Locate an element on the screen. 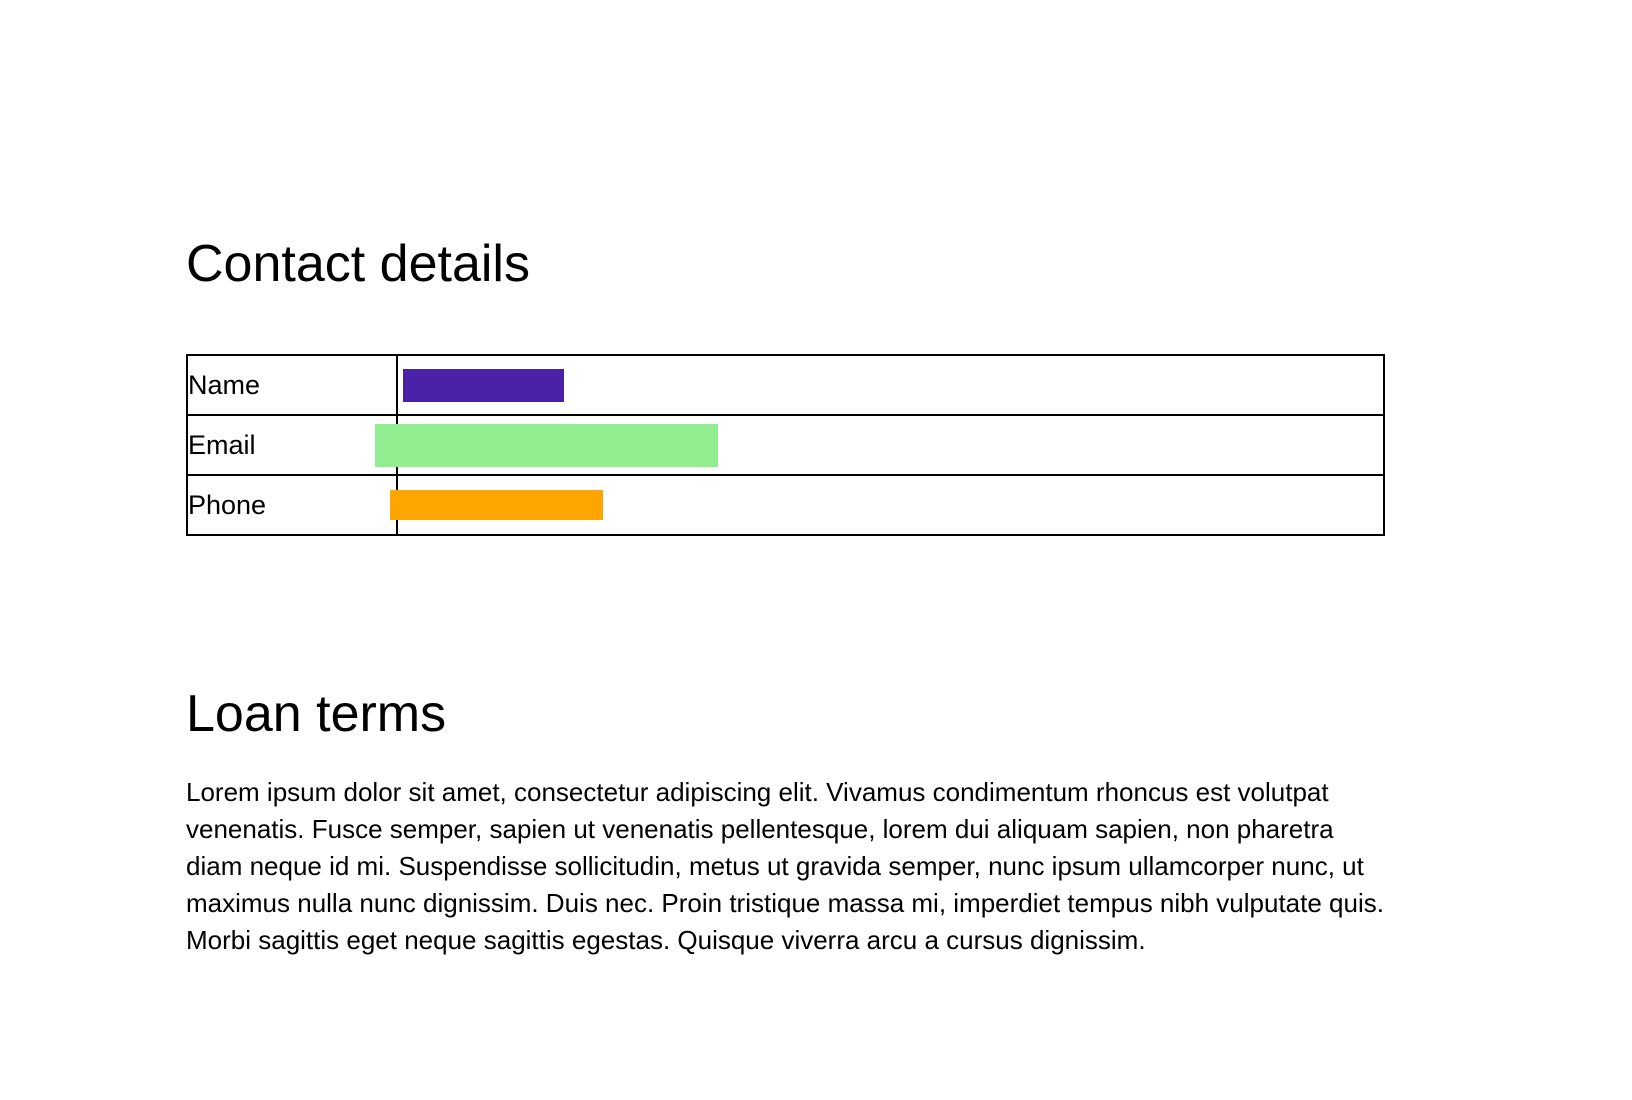  name-value-wrapper is located at coordinates (890, 385).